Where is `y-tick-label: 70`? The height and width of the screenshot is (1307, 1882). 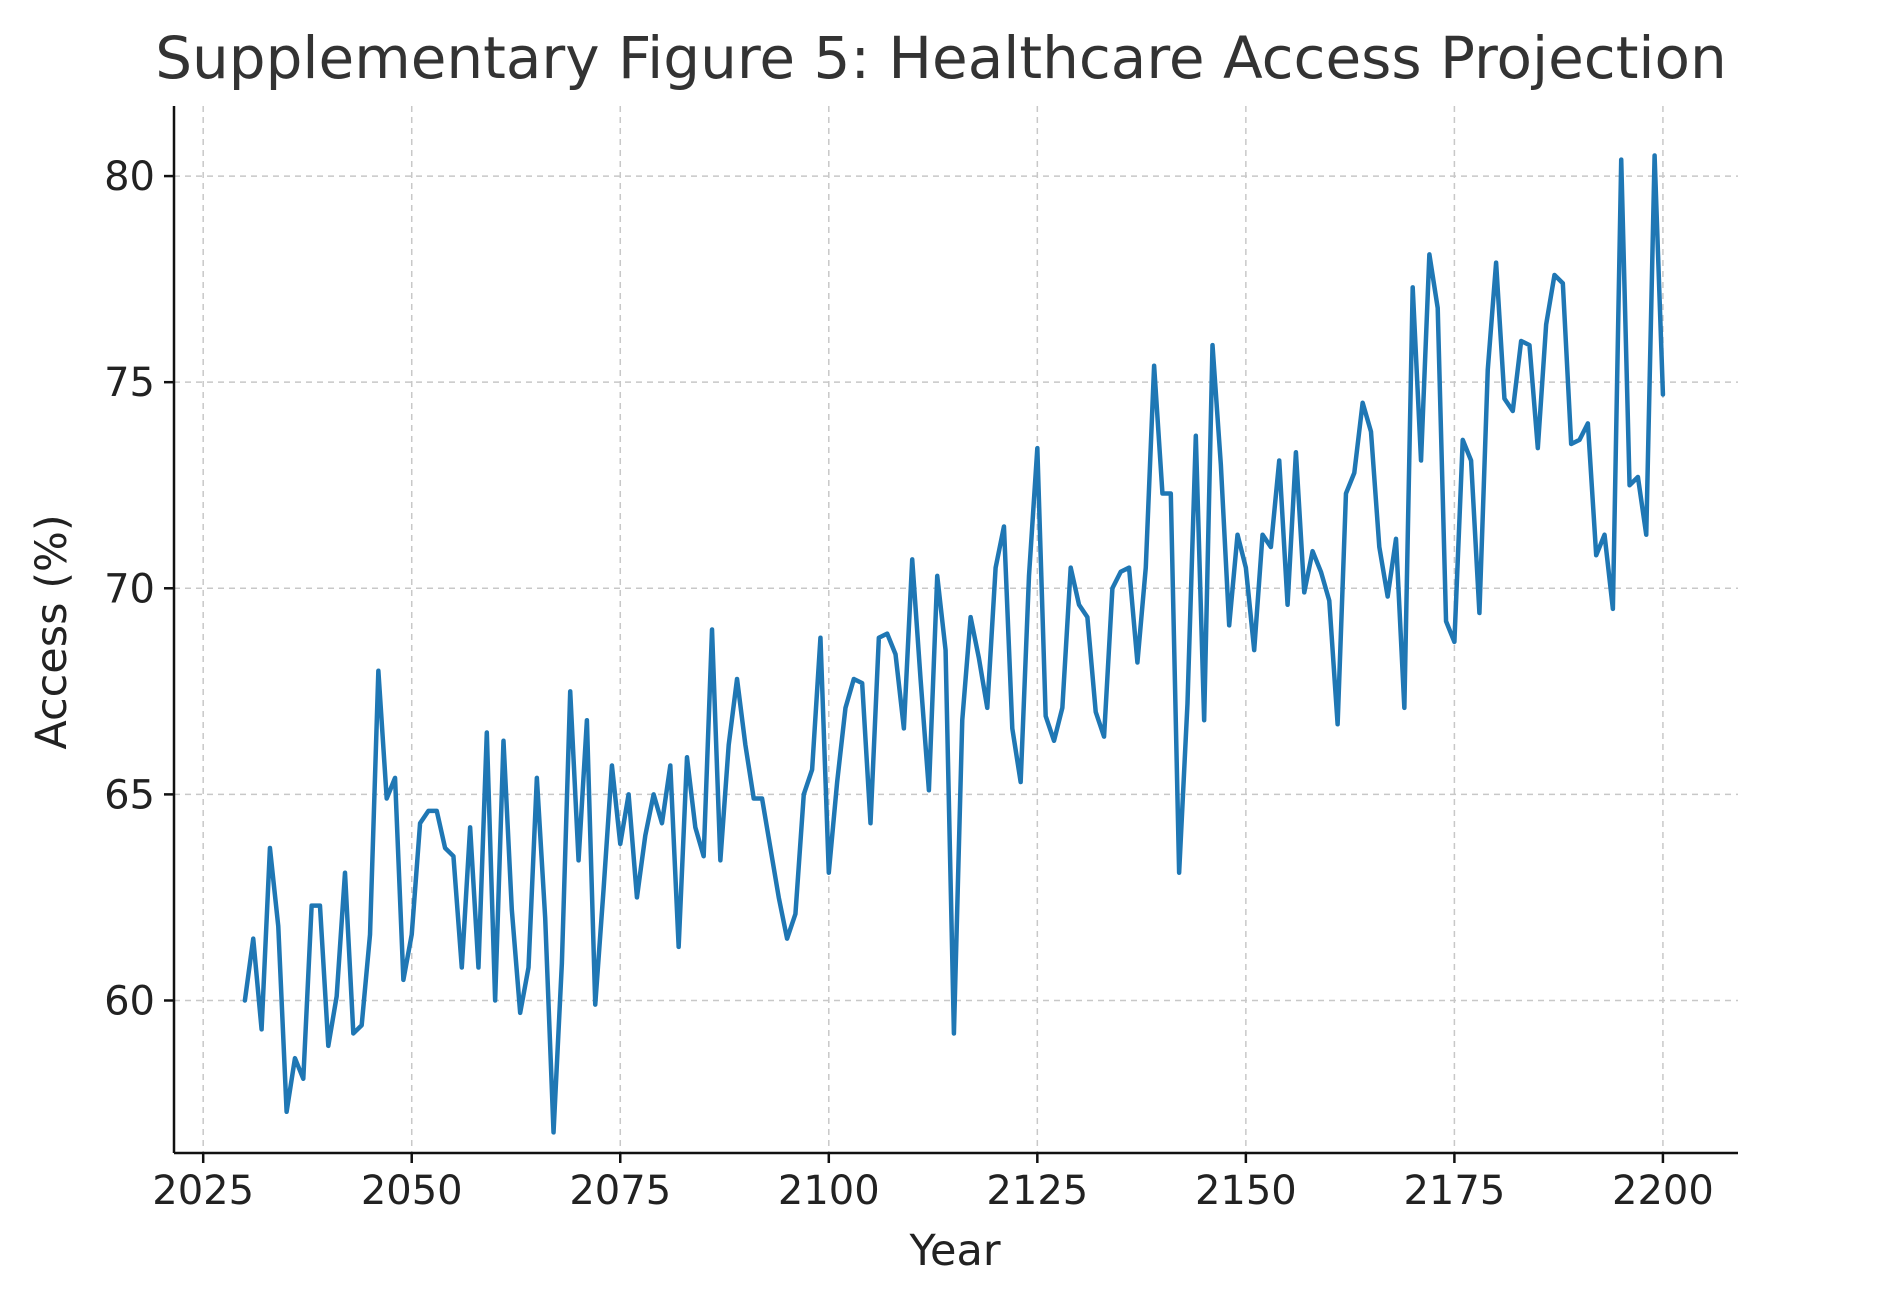 y-tick-label: 70 is located at coordinates (129, 589).